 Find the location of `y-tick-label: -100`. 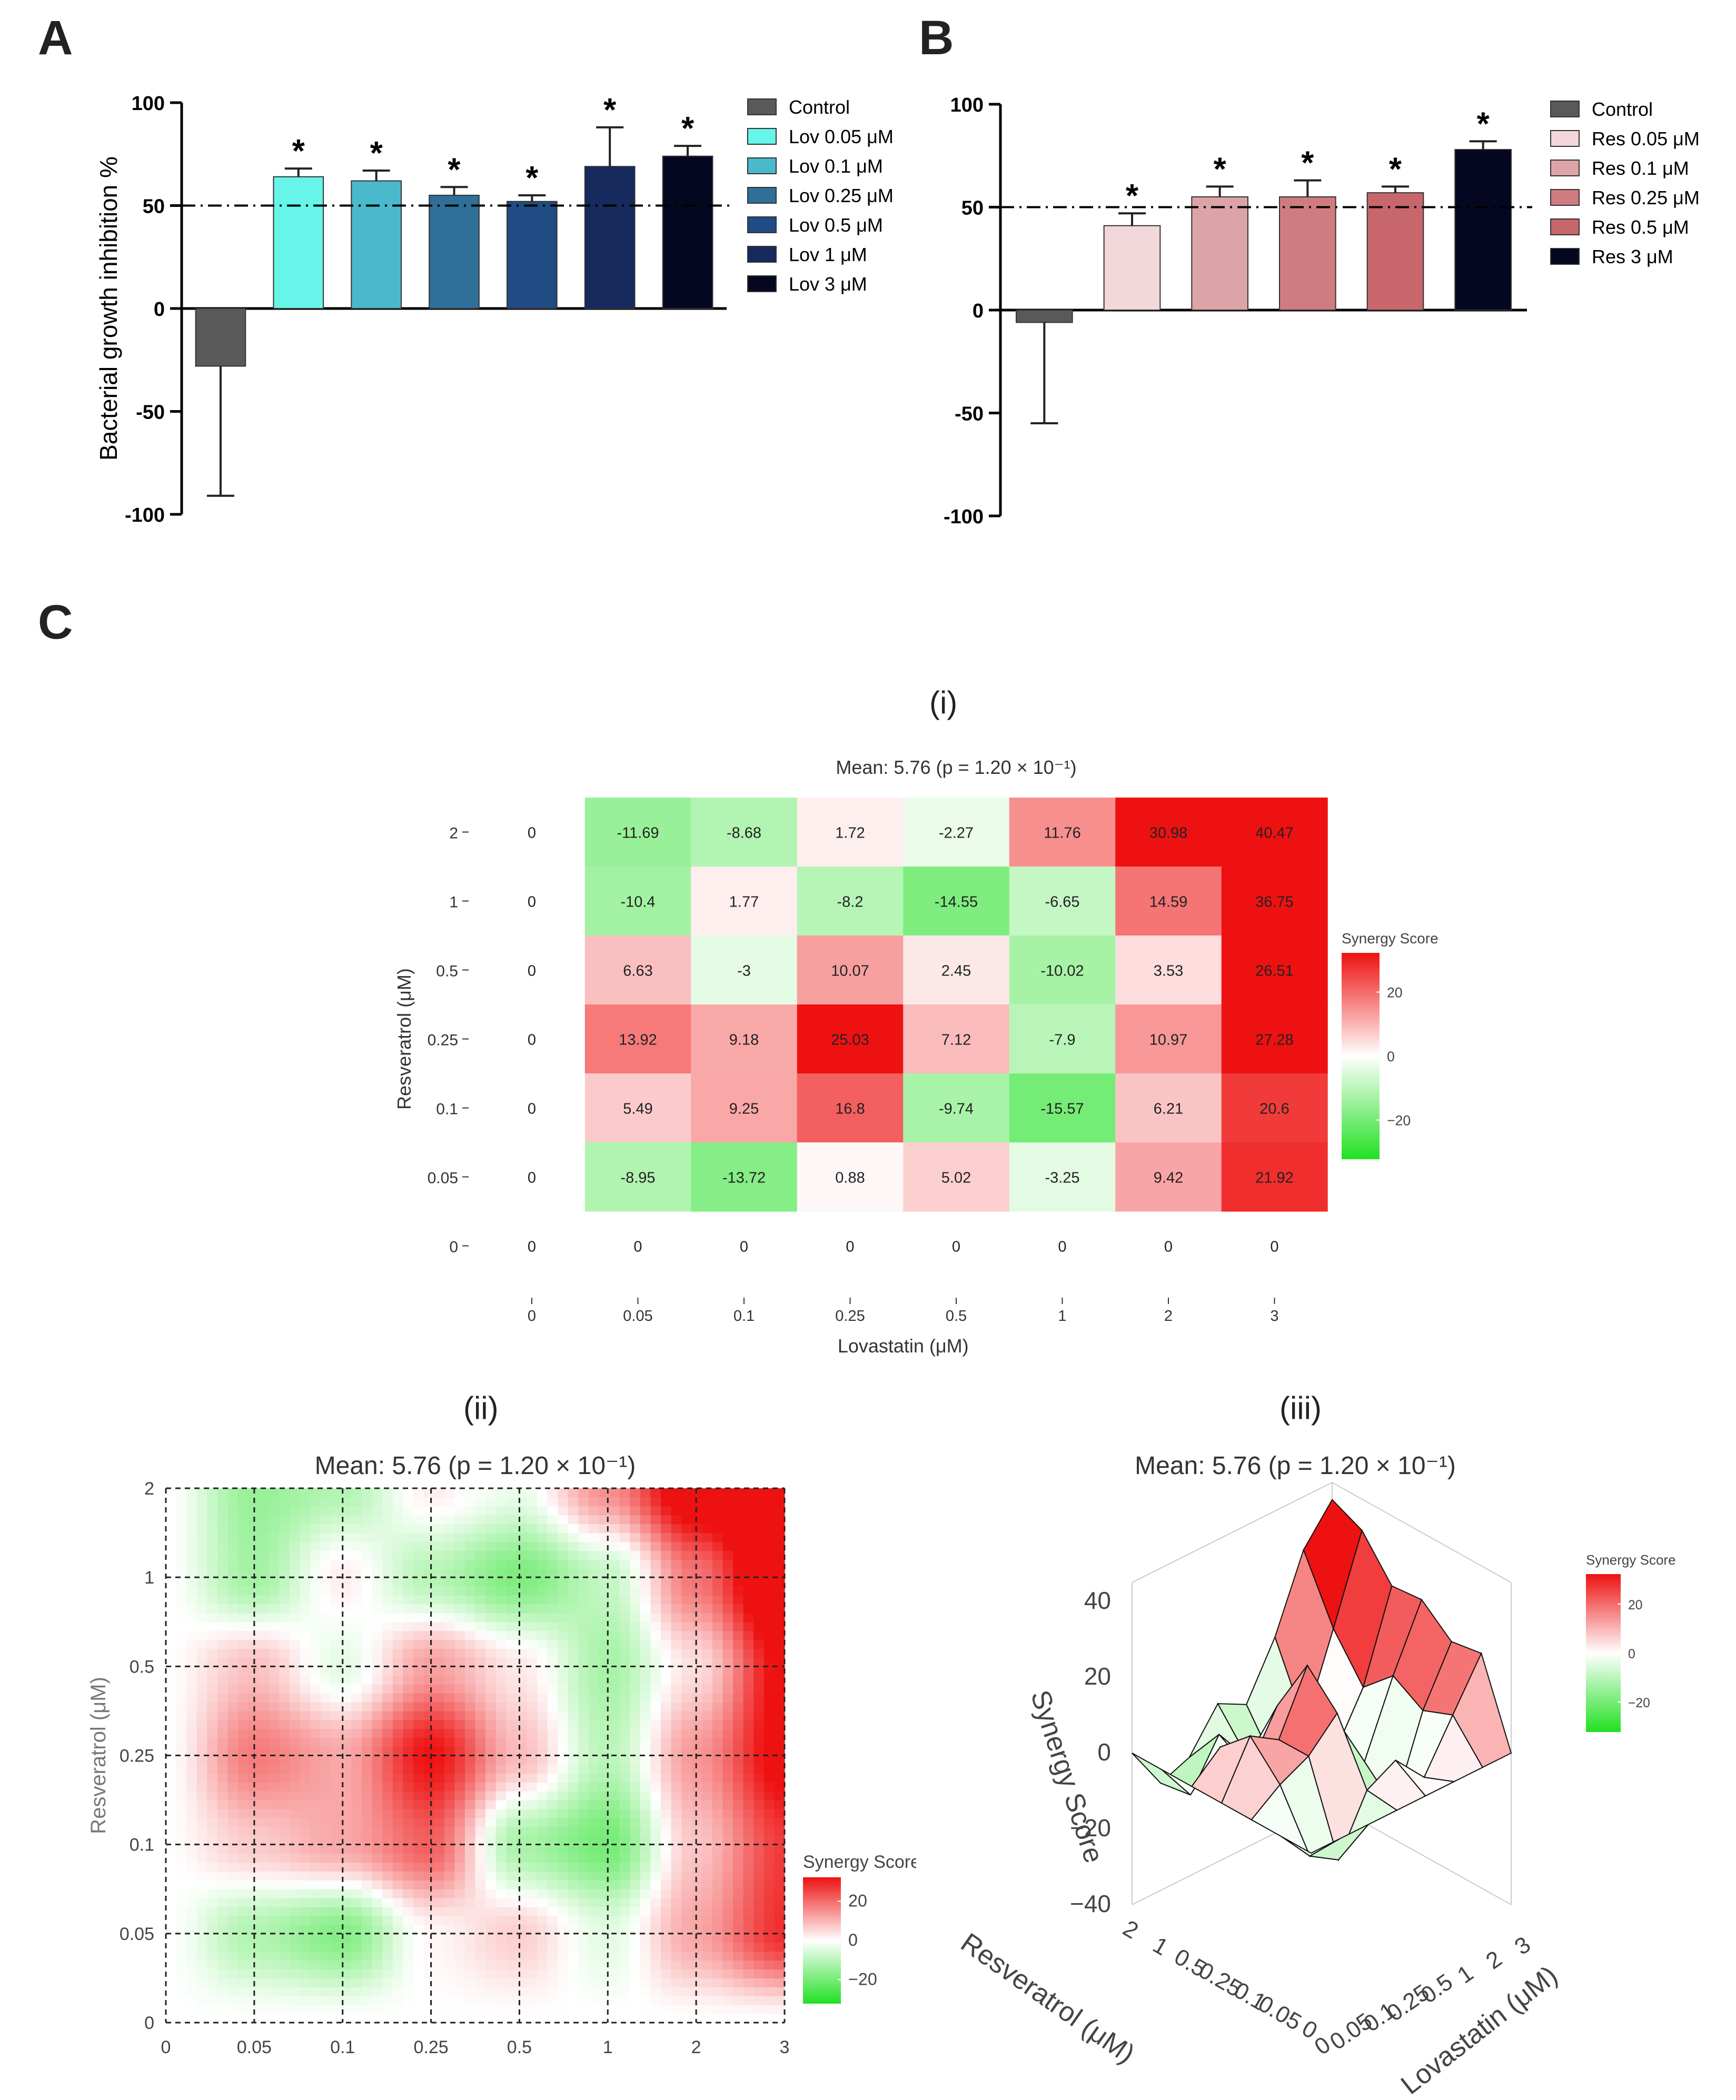

y-tick-label: -100 is located at coordinates (964, 517).